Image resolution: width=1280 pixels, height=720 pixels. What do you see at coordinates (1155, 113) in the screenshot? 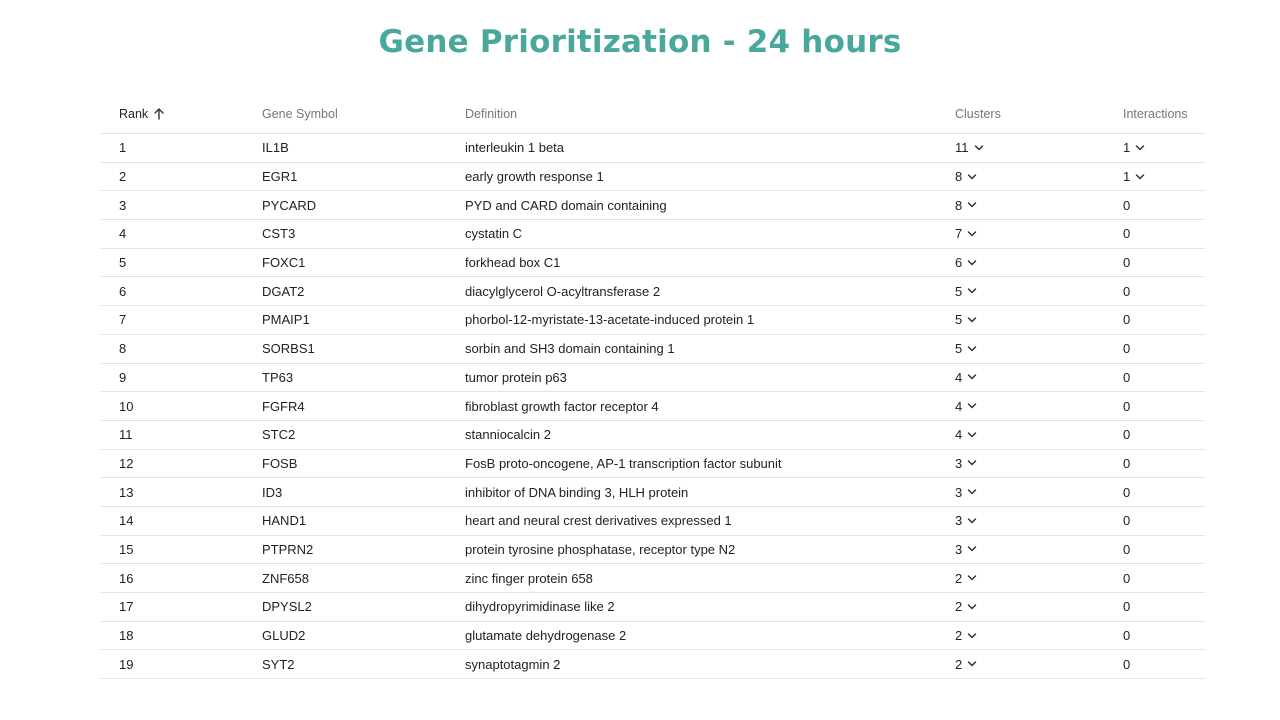
I see `interactions-column-header: Interactions` at bounding box center [1155, 113].